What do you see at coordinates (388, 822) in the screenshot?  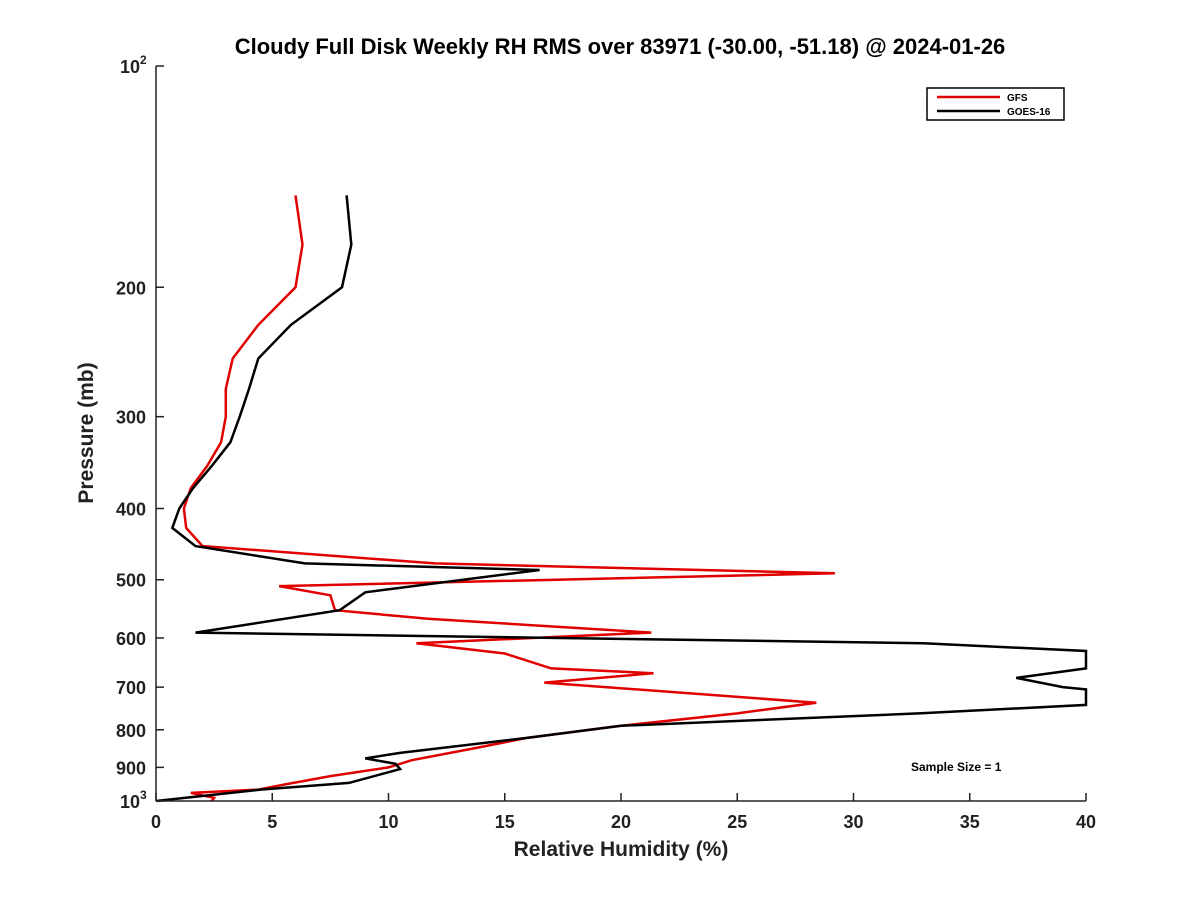 I see `x-tick-label: 10` at bounding box center [388, 822].